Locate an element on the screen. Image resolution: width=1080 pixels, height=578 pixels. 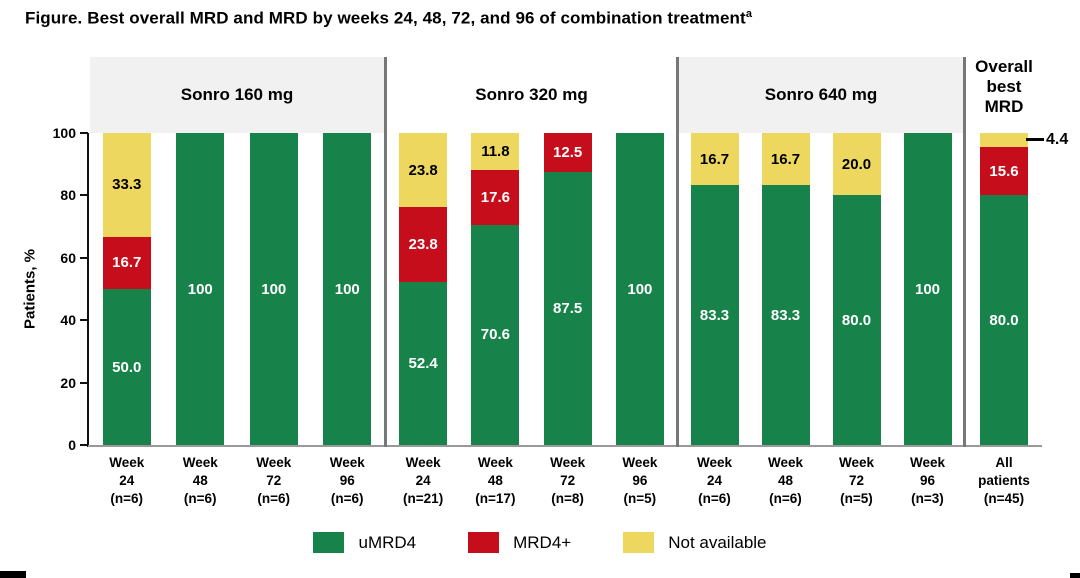
bar-column-week-96-n-6: 100 Week 96 (n=6) is located at coordinates (348, 320).